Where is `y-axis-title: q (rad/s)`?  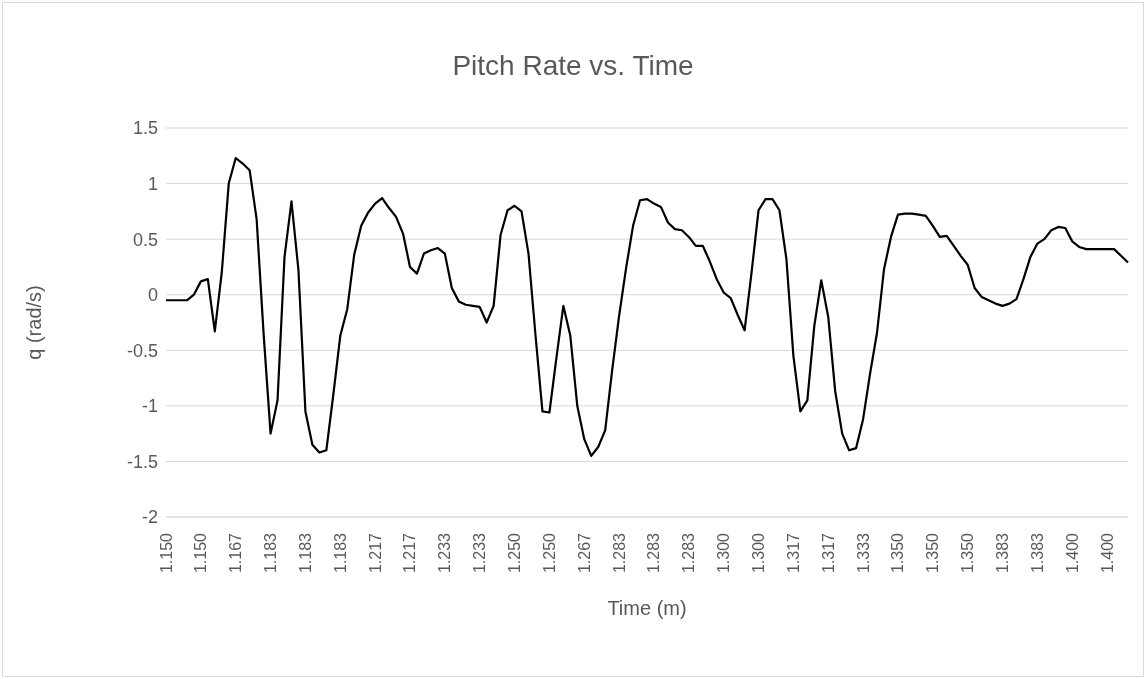 y-axis-title: q (rad/s) is located at coordinates (34, 322).